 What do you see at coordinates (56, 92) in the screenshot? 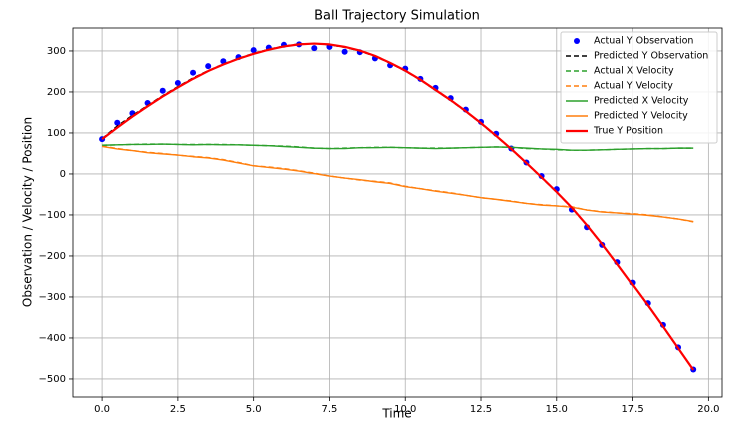
I see `y-tick-label: 200` at bounding box center [56, 92].